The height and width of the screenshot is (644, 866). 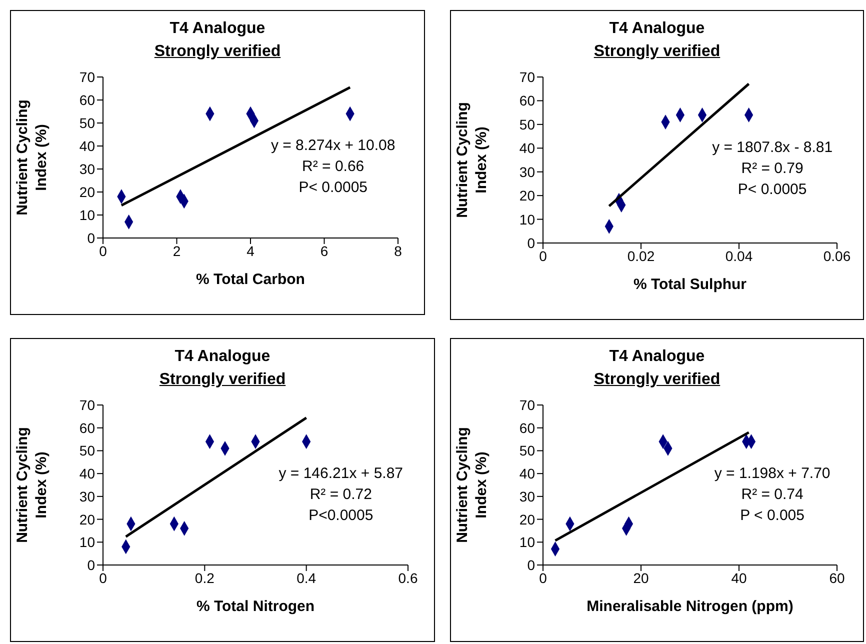 What do you see at coordinates (250, 250) in the screenshot?
I see `x-tick-label: 4` at bounding box center [250, 250].